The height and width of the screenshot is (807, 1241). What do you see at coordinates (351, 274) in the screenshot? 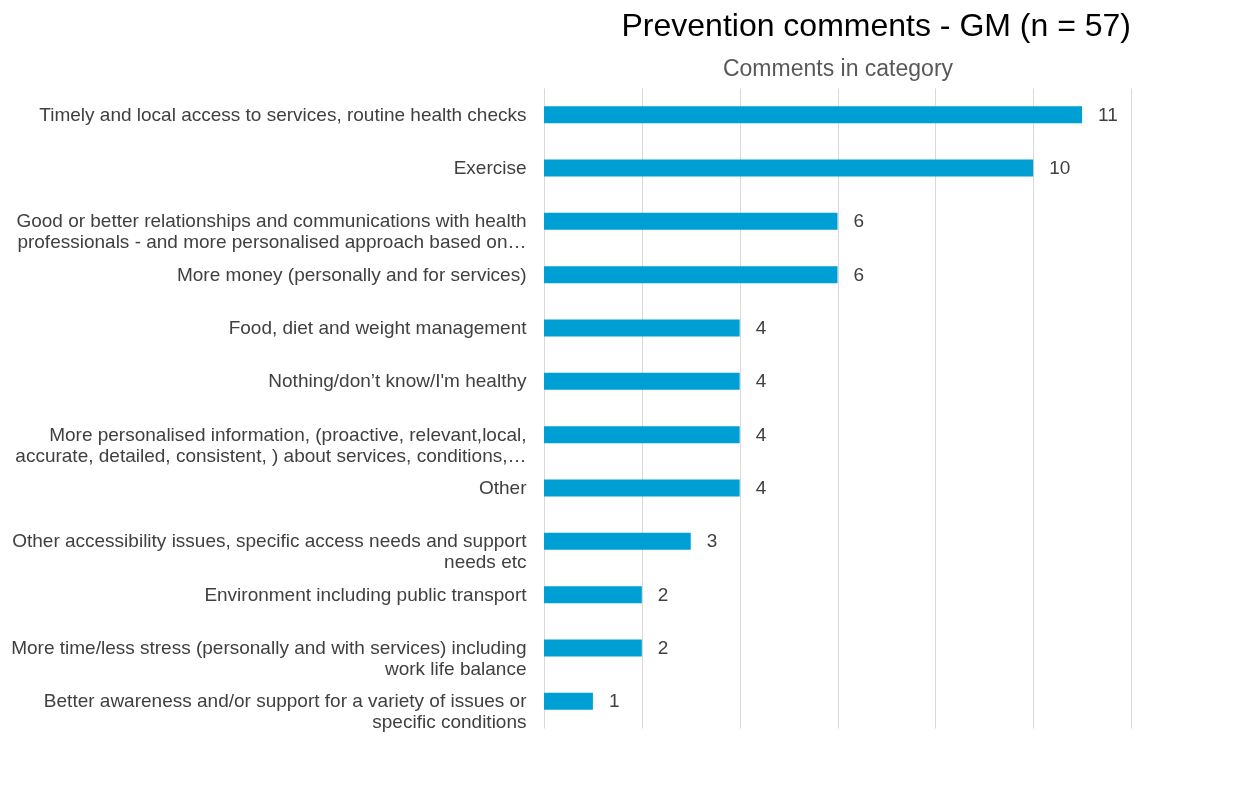
I see `y-tick-label: More money (personally and for services)` at bounding box center [351, 274].